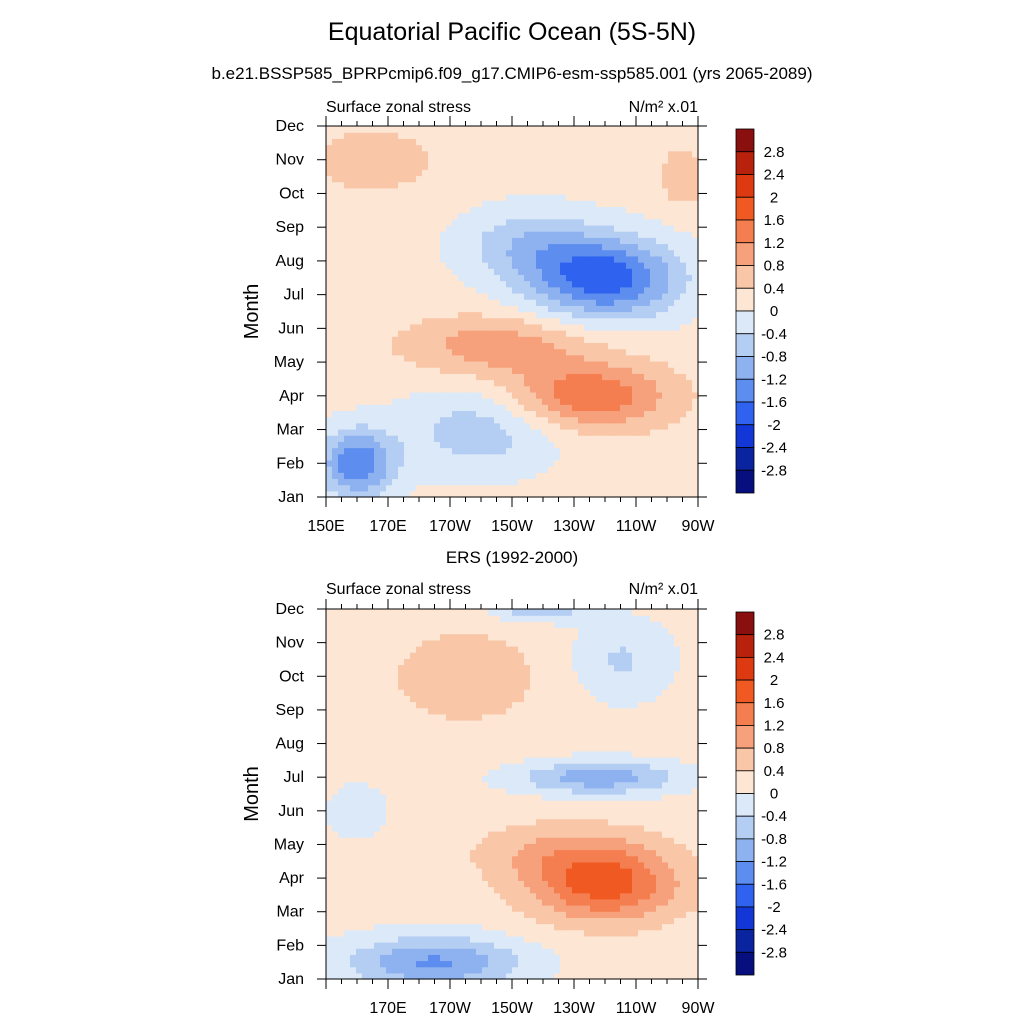  What do you see at coordinates (291, 497) in the screenshot?
I see `y-tick-label: Jan` at bounding box center [291, 497].